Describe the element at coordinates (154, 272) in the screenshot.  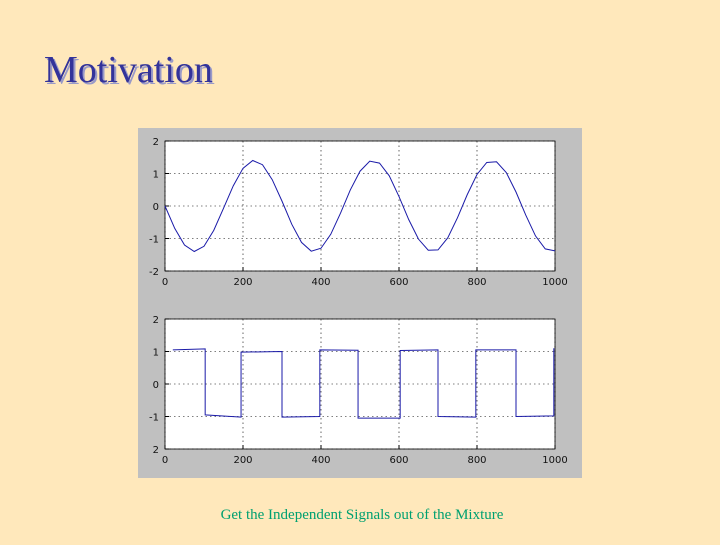
I see `y-tick-label: -2` at that location.